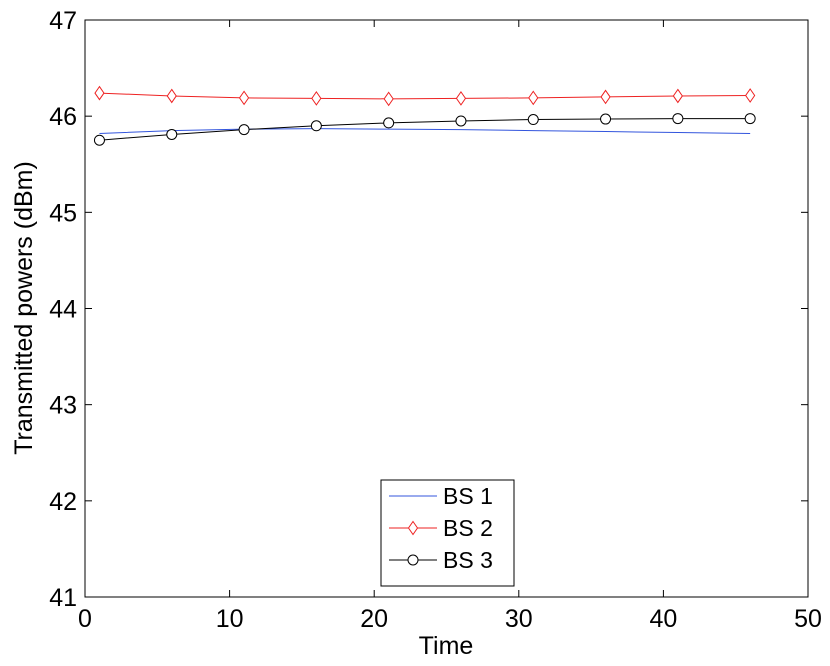  Describe the element at coordinates (230, 619) in the screenshot. I see `x-tick-label: 10` at that location.